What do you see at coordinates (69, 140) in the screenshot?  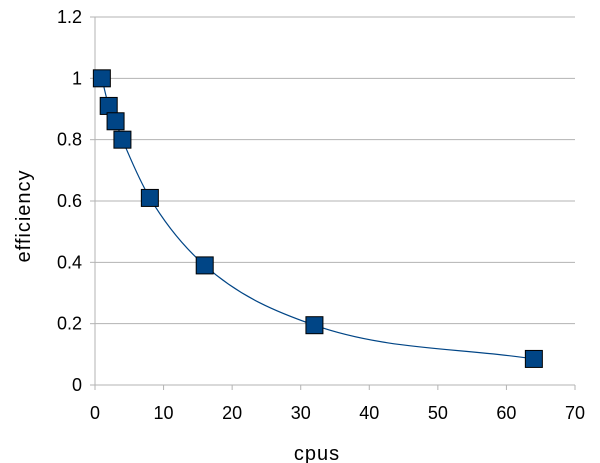 I see `y-tick-label: 0.8` at bounding box center [69, 140].